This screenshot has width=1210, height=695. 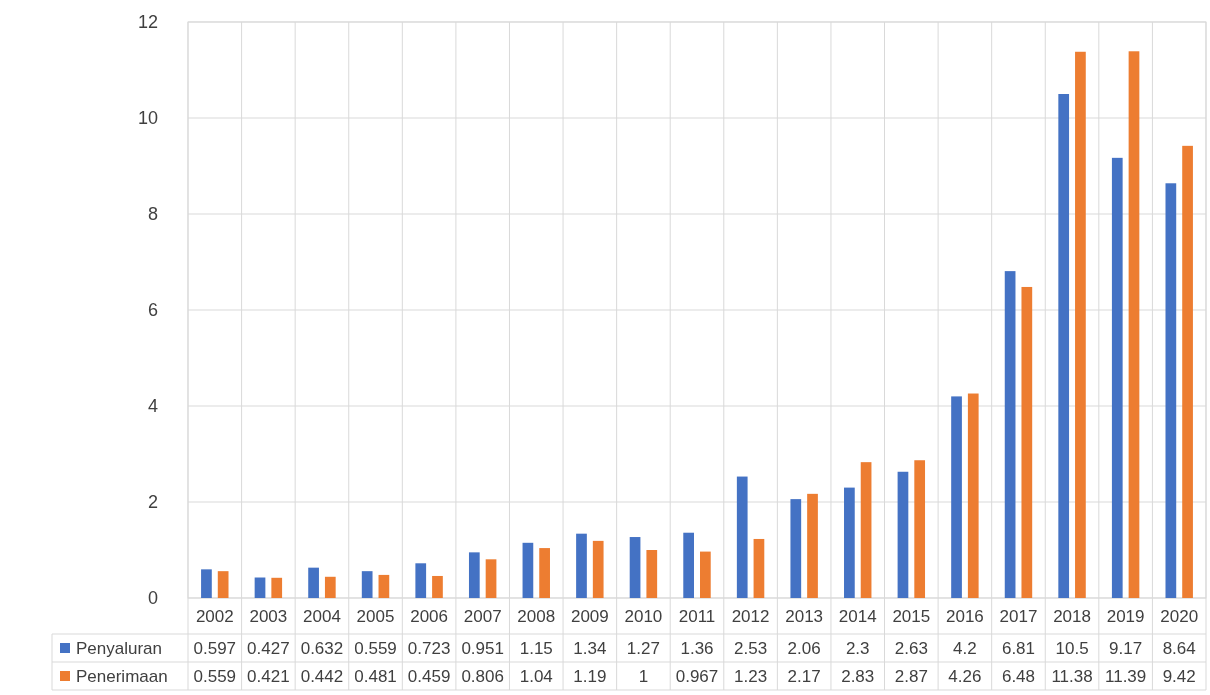 What do you see at coordinates (857, 648) in the screenshot?
I see `data-label: 2.3` at bounding box center [857, 648].